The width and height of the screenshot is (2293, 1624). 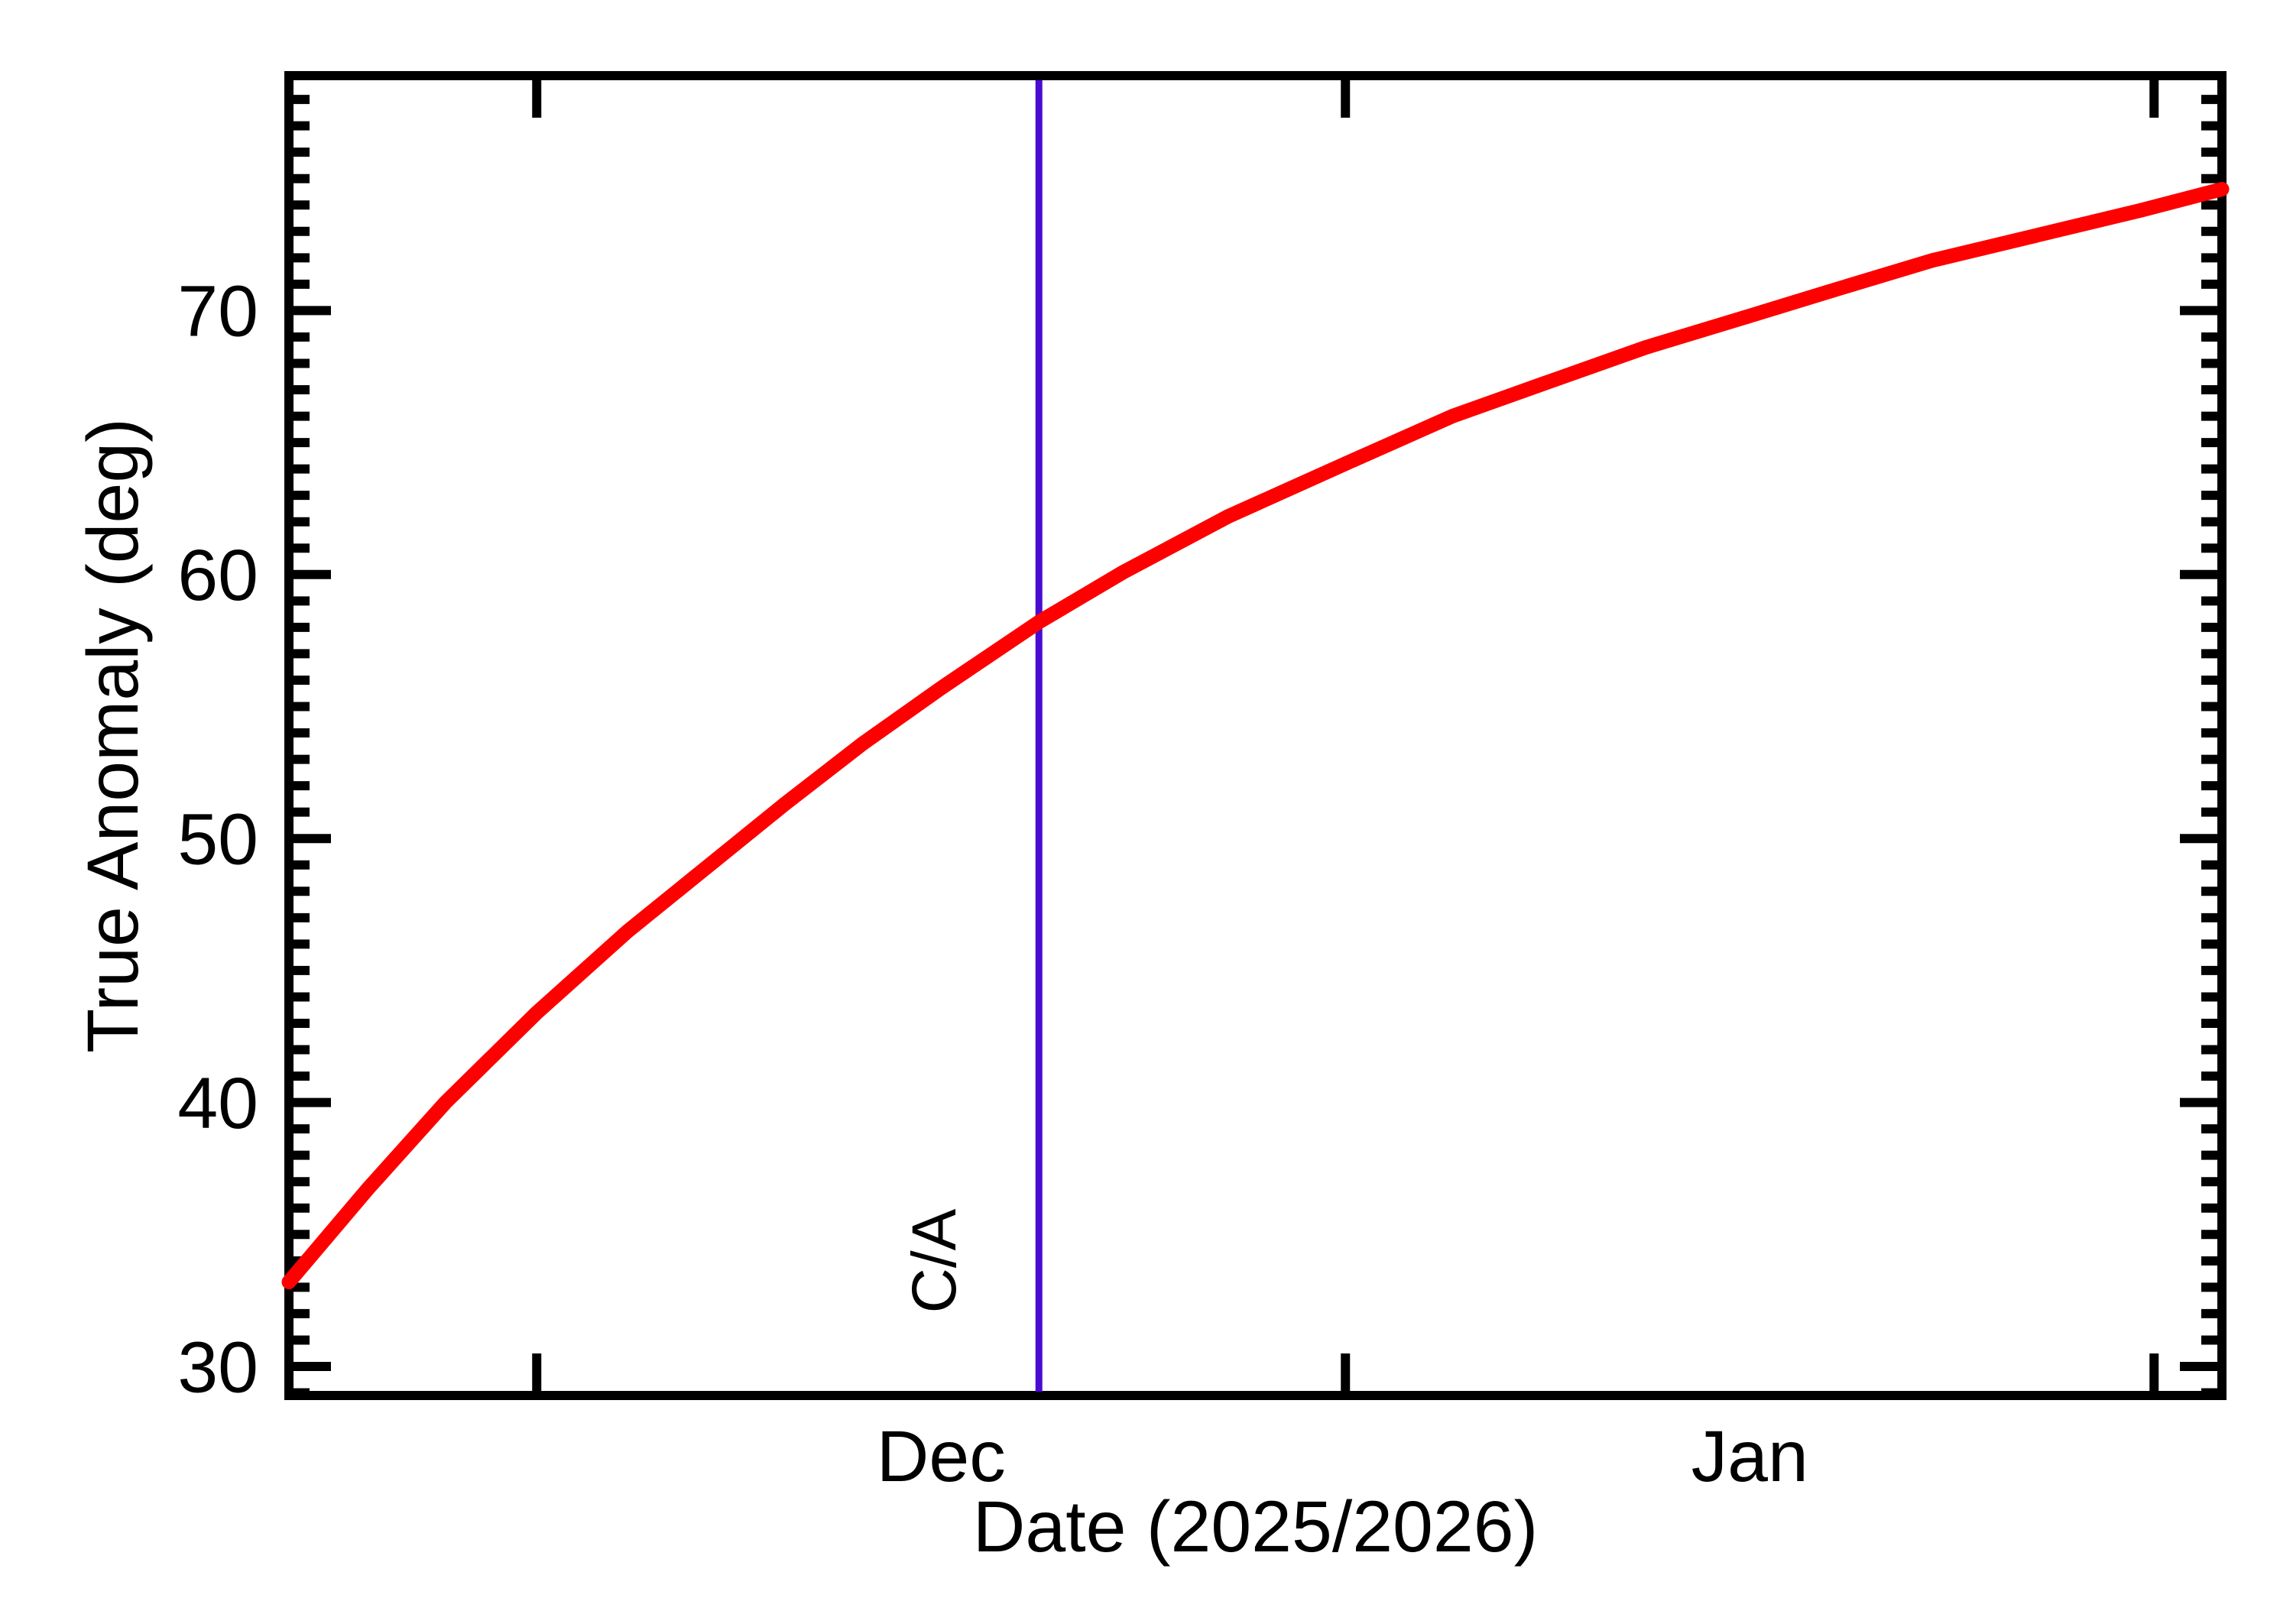 I want to click on y-tick-label: 40, so click(x=217, y=1103).